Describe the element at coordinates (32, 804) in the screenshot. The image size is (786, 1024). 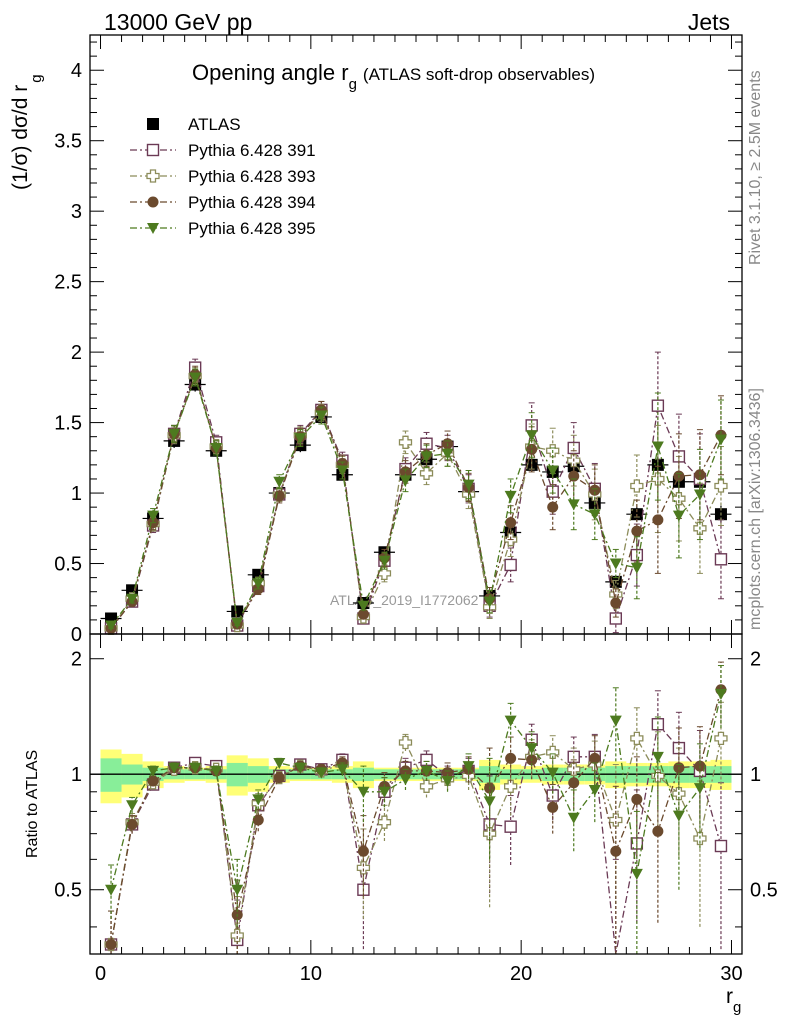
I see `ratio-ylabel: Ratio to ATLAS` at that location.